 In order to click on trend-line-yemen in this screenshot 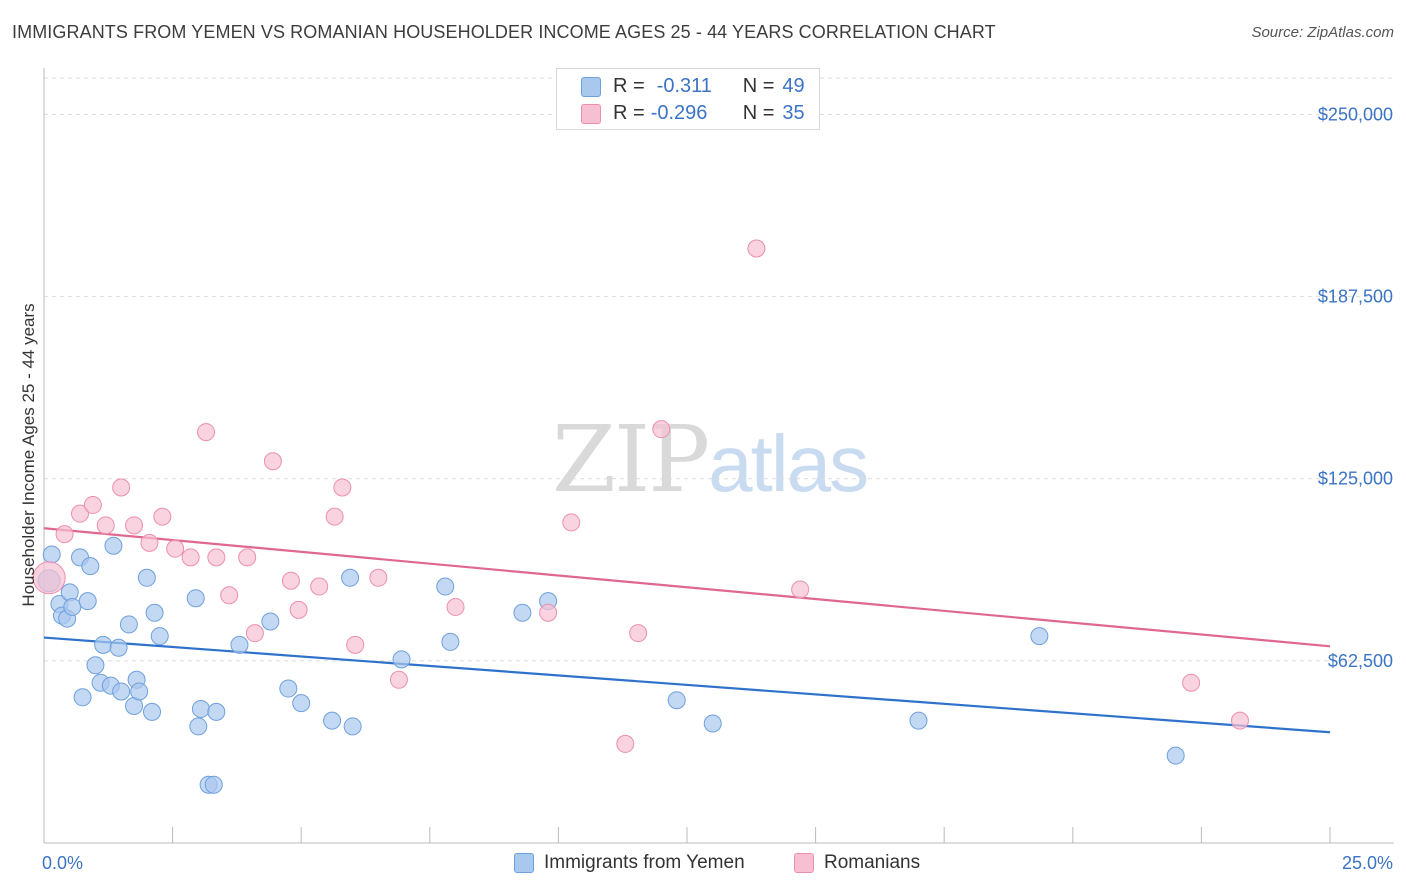, I will do `click(687, 685)`.